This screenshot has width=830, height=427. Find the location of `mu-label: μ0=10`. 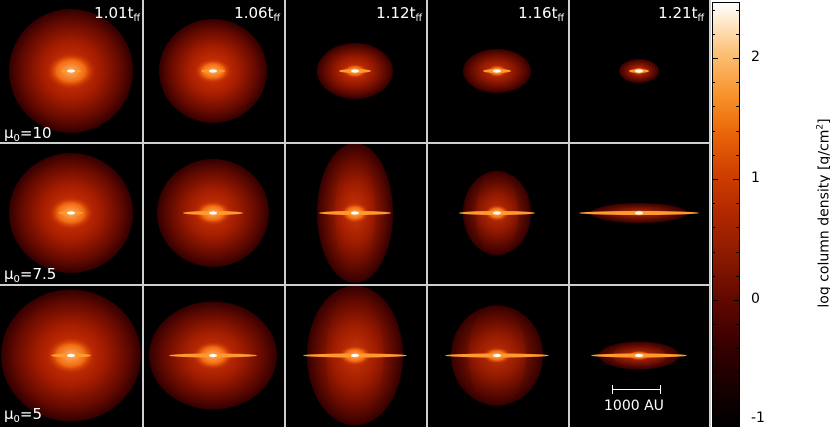

mu-label: μ0=10 is located at coordinates (28, 134).